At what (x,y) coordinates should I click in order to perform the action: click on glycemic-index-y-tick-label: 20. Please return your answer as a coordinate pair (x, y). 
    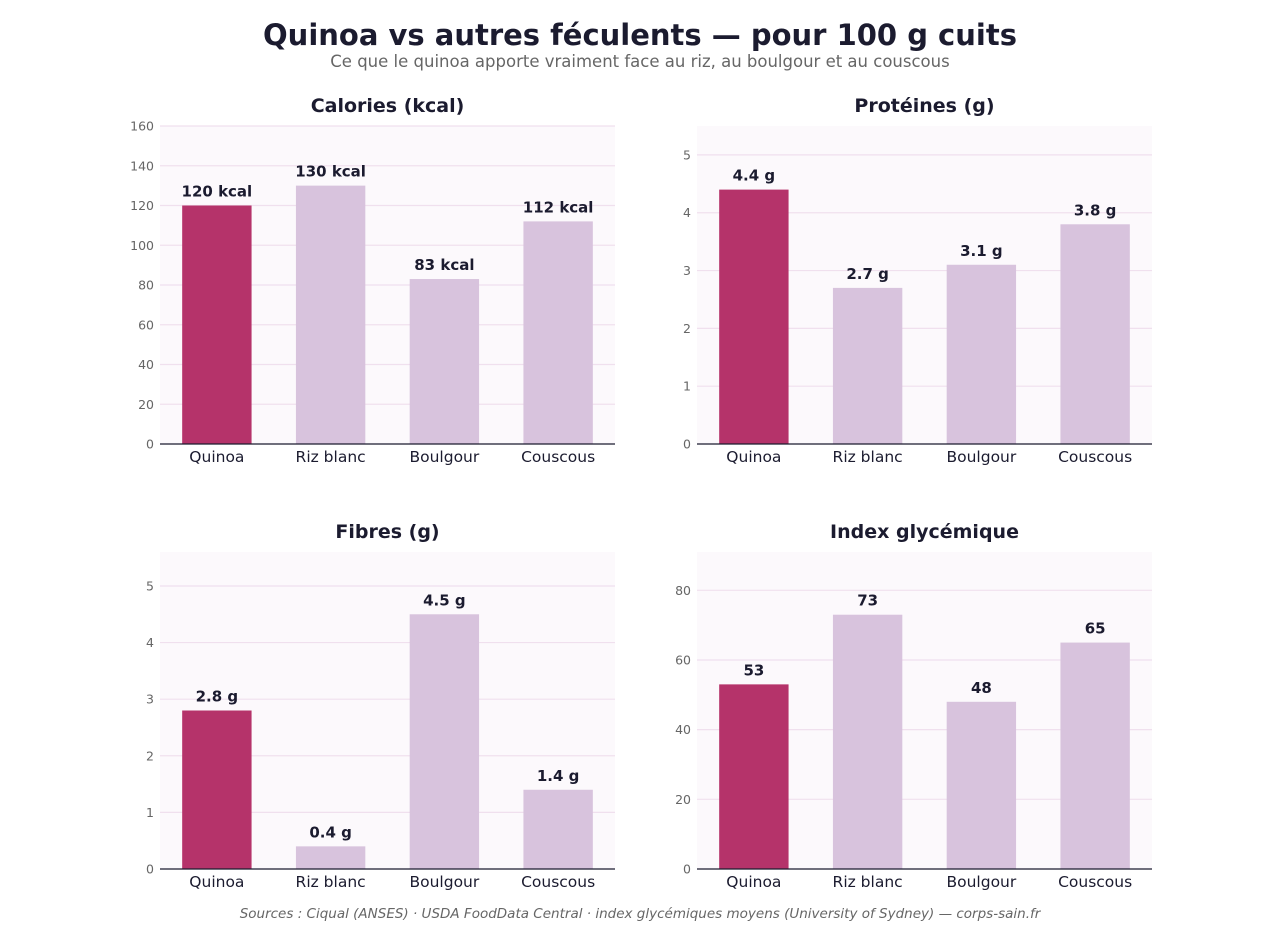
    Looking at the image, I should click on (683, 799).